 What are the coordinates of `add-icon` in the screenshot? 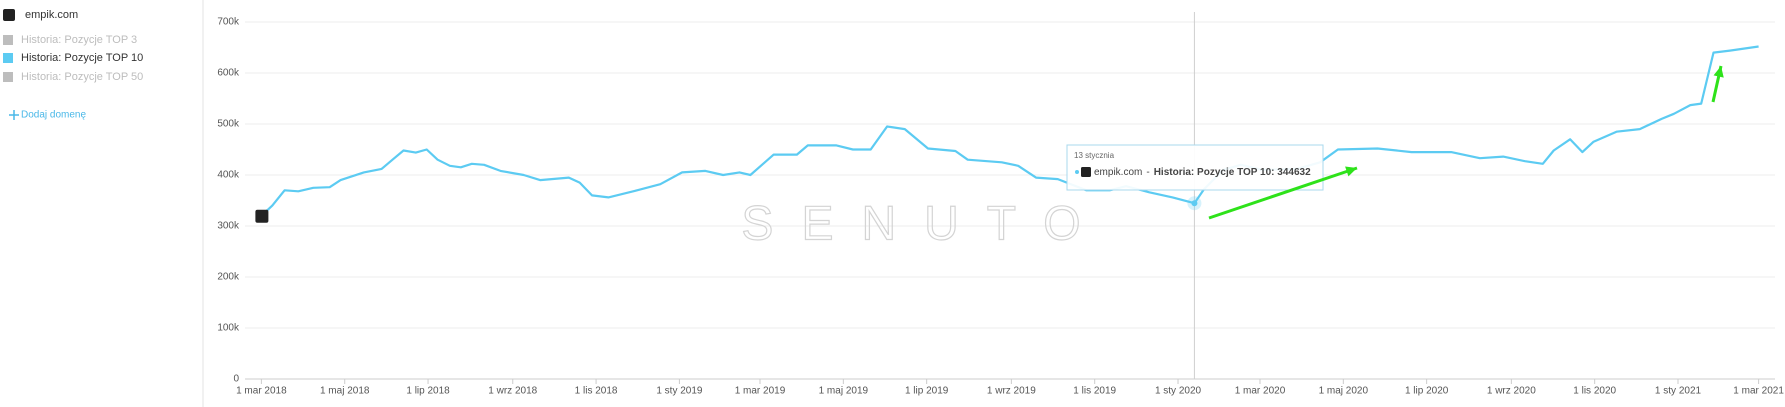 It's located at (14, 115).